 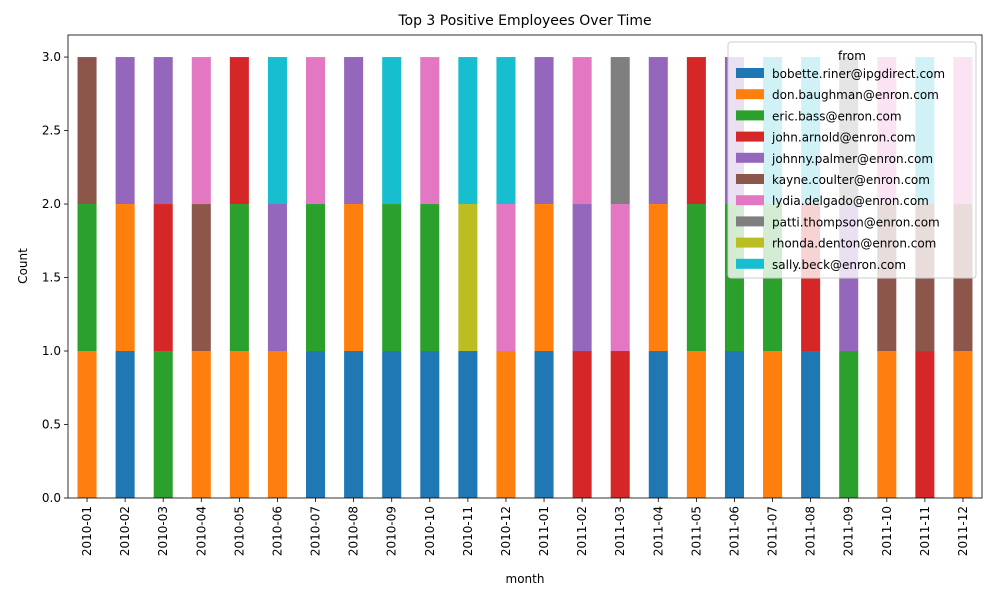 I want to click on x-tick-label: 2011-09, so click(x=849, y=531).